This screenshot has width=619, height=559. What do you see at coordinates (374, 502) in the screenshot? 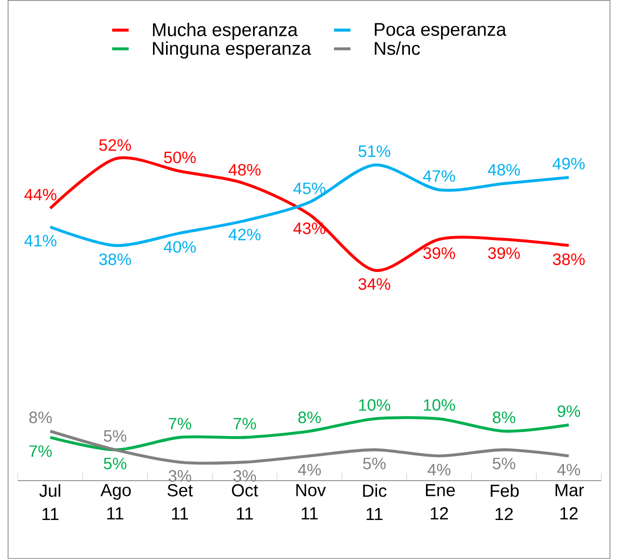
I see `x-tick-label: Dic 11` at bounding box center [374, 502].